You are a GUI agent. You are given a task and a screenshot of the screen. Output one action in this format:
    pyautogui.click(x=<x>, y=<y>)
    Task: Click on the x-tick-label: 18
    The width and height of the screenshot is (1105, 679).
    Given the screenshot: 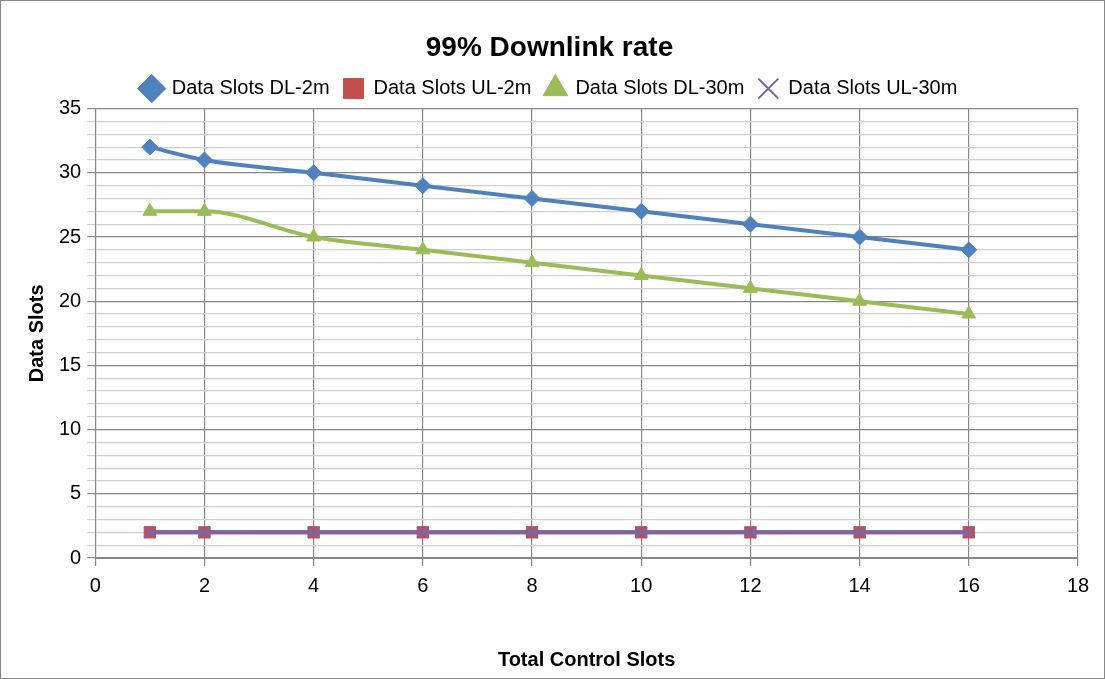 What is the action you would take?
    pyautogui.click(x=1078, y=584)
    